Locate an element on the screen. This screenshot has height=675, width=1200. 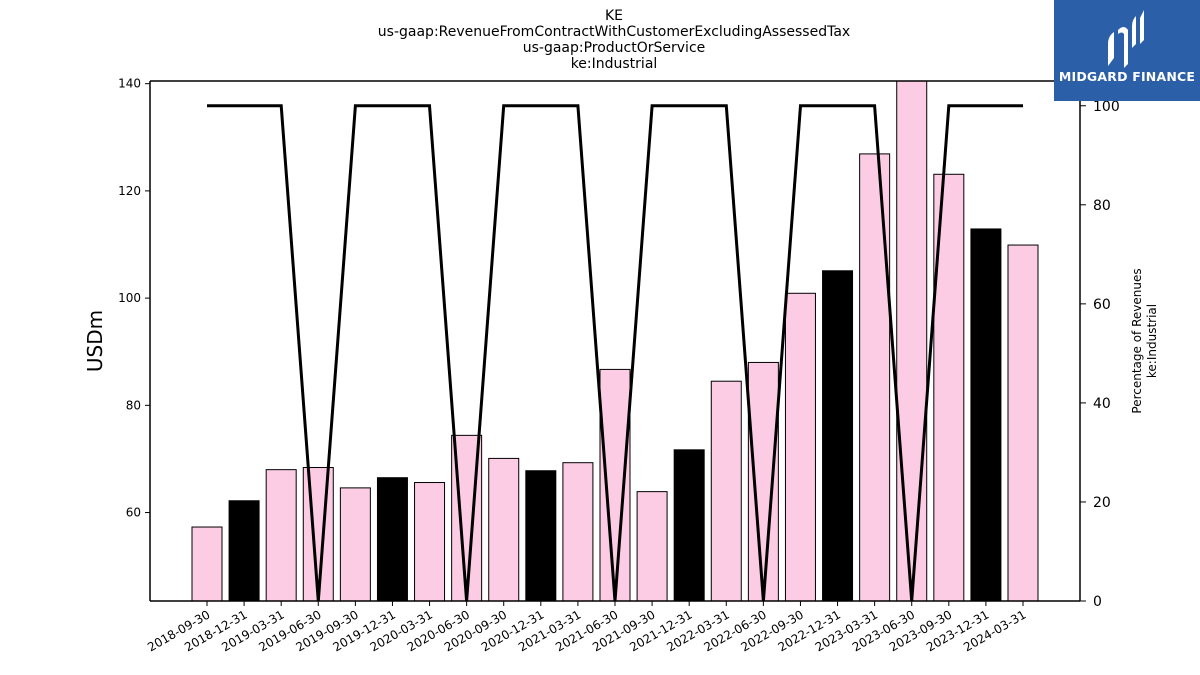
midgard-logo-mark-icon is located at coordinates (1126, 39).